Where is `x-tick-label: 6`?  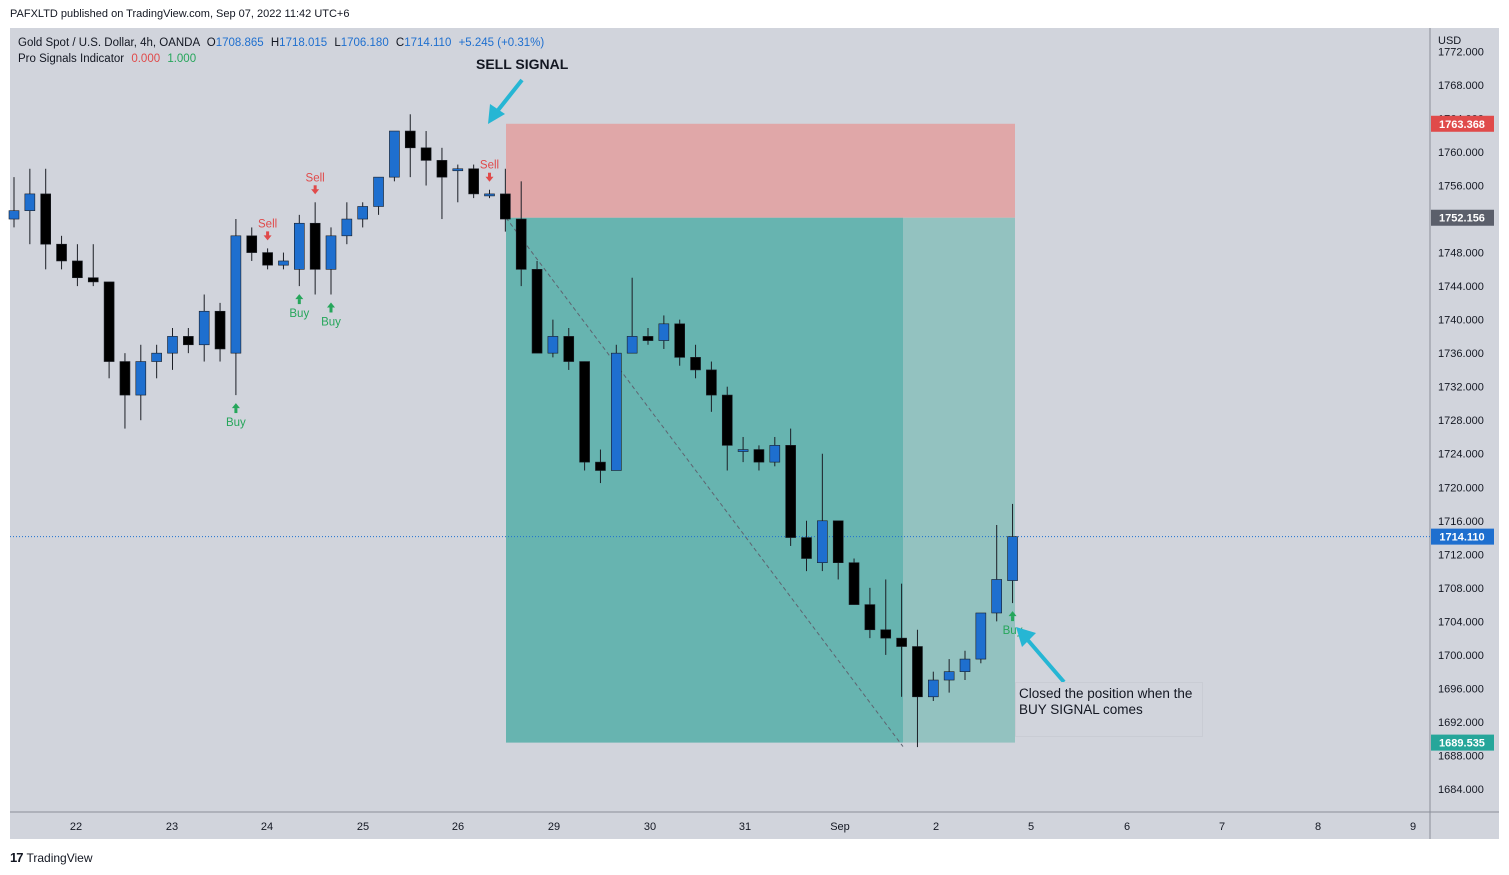
x-tick-label: 6 is located at coordinates (1127, 827).